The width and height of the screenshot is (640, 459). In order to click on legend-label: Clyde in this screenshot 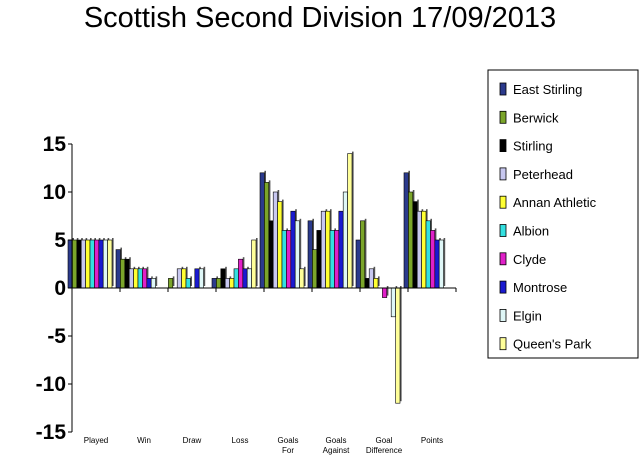, I will do `click(529, 259)`.